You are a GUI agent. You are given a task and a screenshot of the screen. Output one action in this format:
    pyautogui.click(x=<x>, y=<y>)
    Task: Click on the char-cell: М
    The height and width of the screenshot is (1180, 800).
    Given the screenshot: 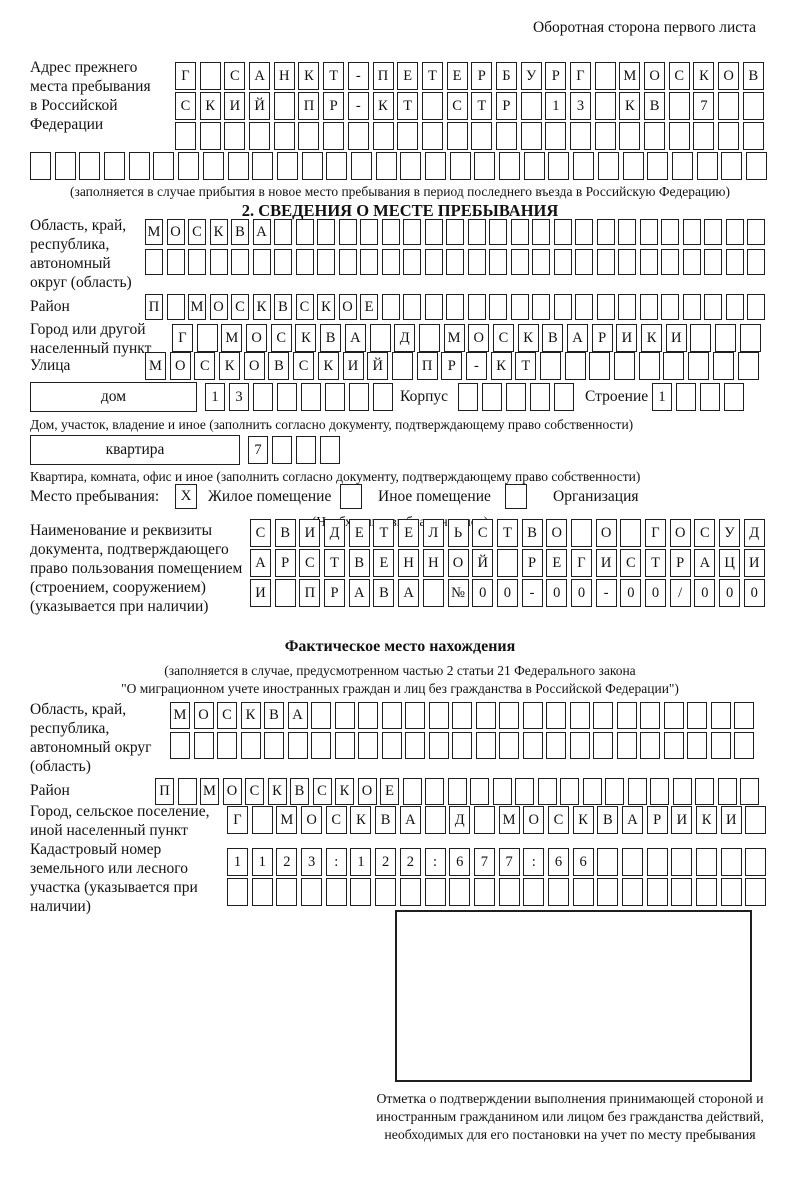 What is the action you would take?
    pyautogui.click(x=154, y=232)
    